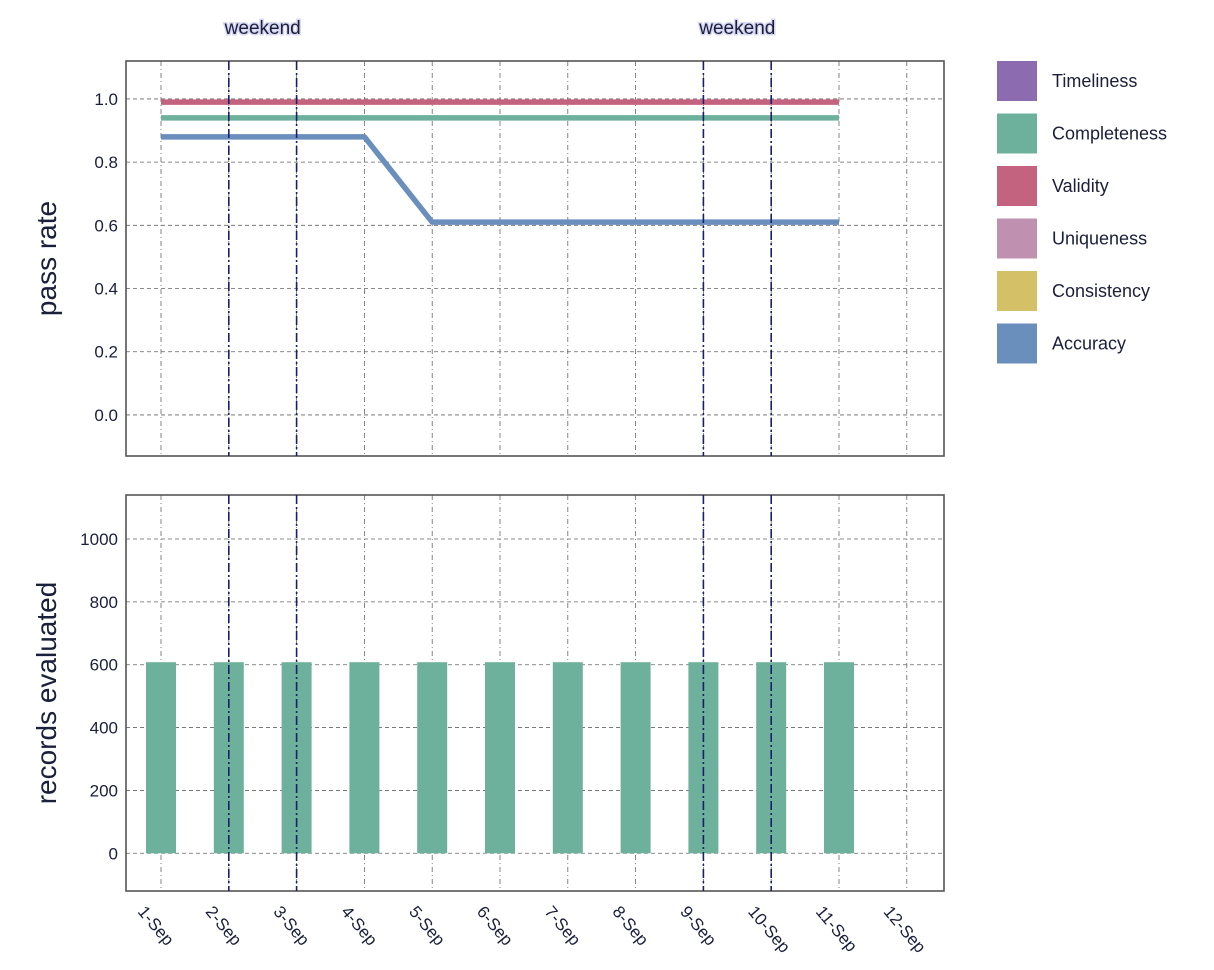 This screenshot has width=1214, height=970. What do you see at coordinates (1109, 134) in the screenshot?
I see `legend-label-completeness: Completeness` at bounding box center [1109, 134].